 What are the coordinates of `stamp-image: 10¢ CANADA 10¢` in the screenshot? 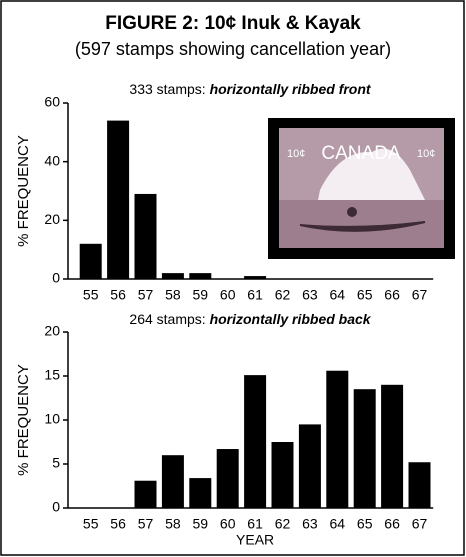 It's located at (361, 188).